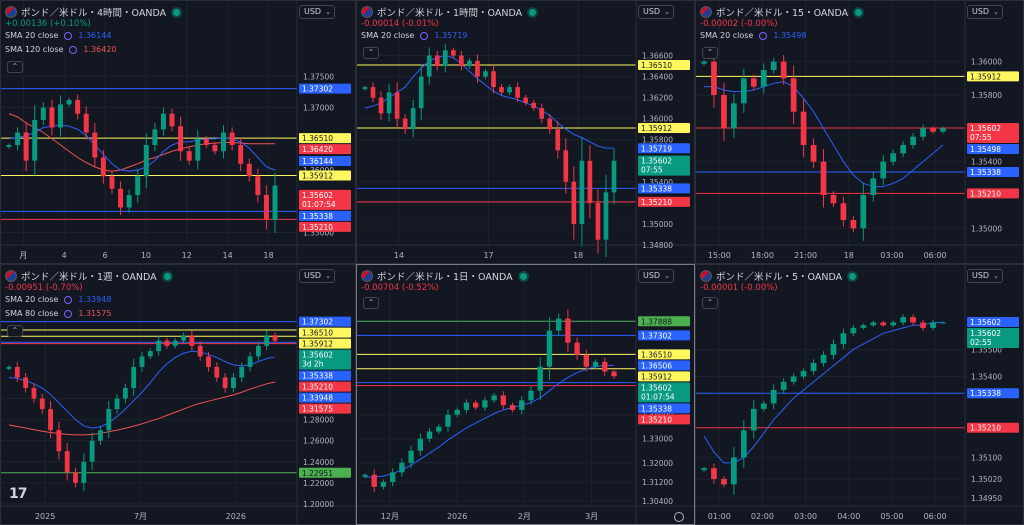  I want to click on chart-title-bar: ポンド／米ドル・5・OANDA, so click(778, 276).